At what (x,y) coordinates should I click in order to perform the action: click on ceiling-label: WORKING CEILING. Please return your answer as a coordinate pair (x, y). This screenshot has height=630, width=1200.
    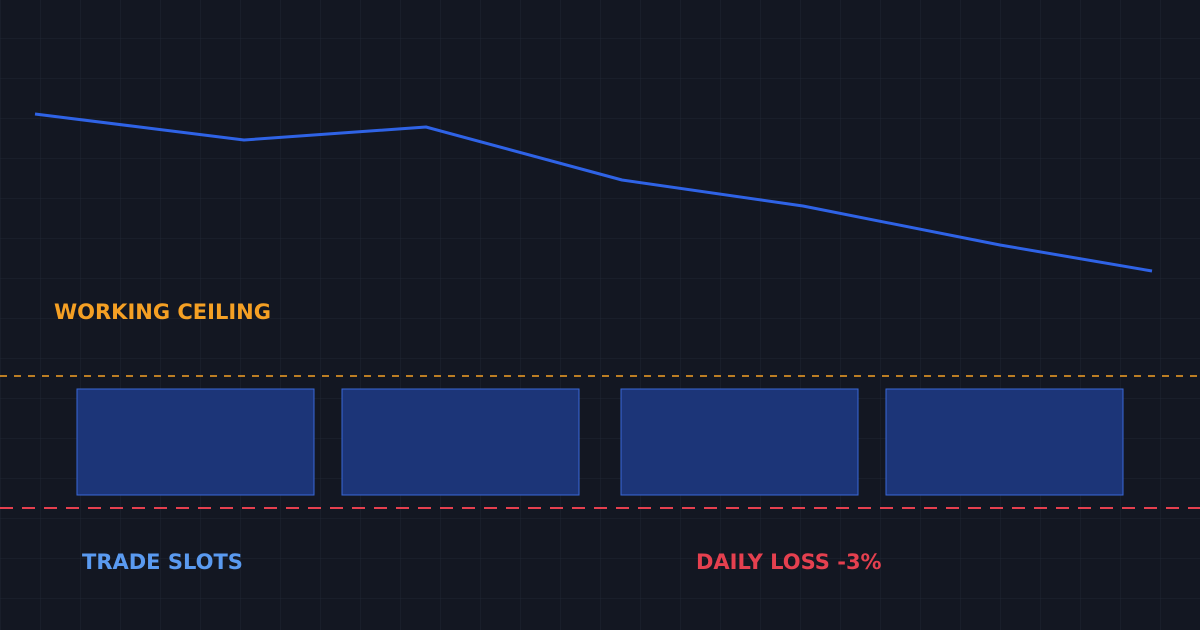
    Looking at the image, I should click on (162, 312).